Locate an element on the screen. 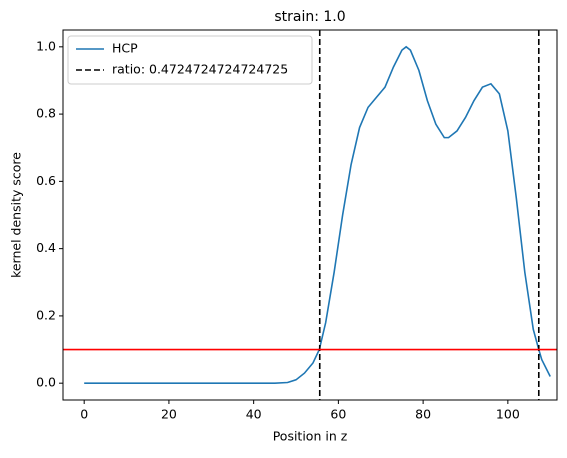 This screenshot has width=567, height=458. legend-label: ratio: 0.4724724724724725 is located at coordinates (200, 69).